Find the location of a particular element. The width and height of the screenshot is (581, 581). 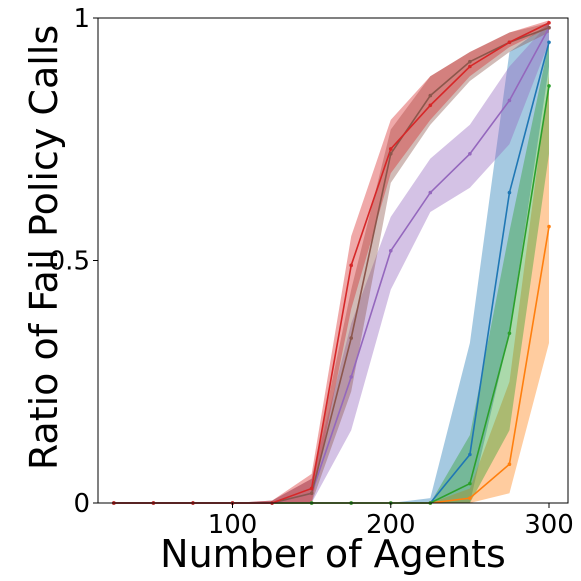

x-tick-label: 100 is located at coordinates (233, 525).